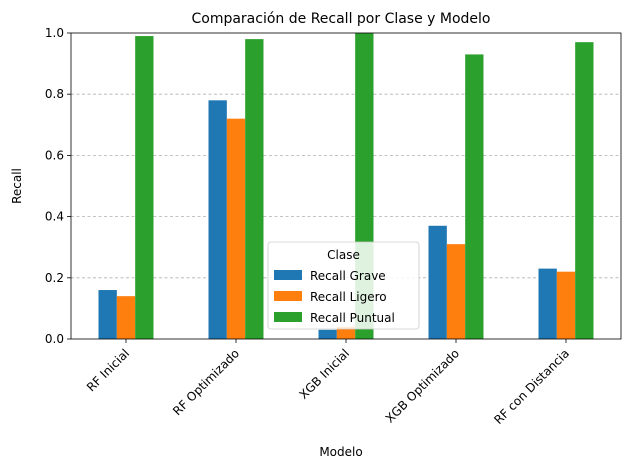 The width and height of the screenshot is (630, 474). Describe the element at coordinates (54, 217) in the screenshot. I see `y-tick-label: 0.4` at that location.